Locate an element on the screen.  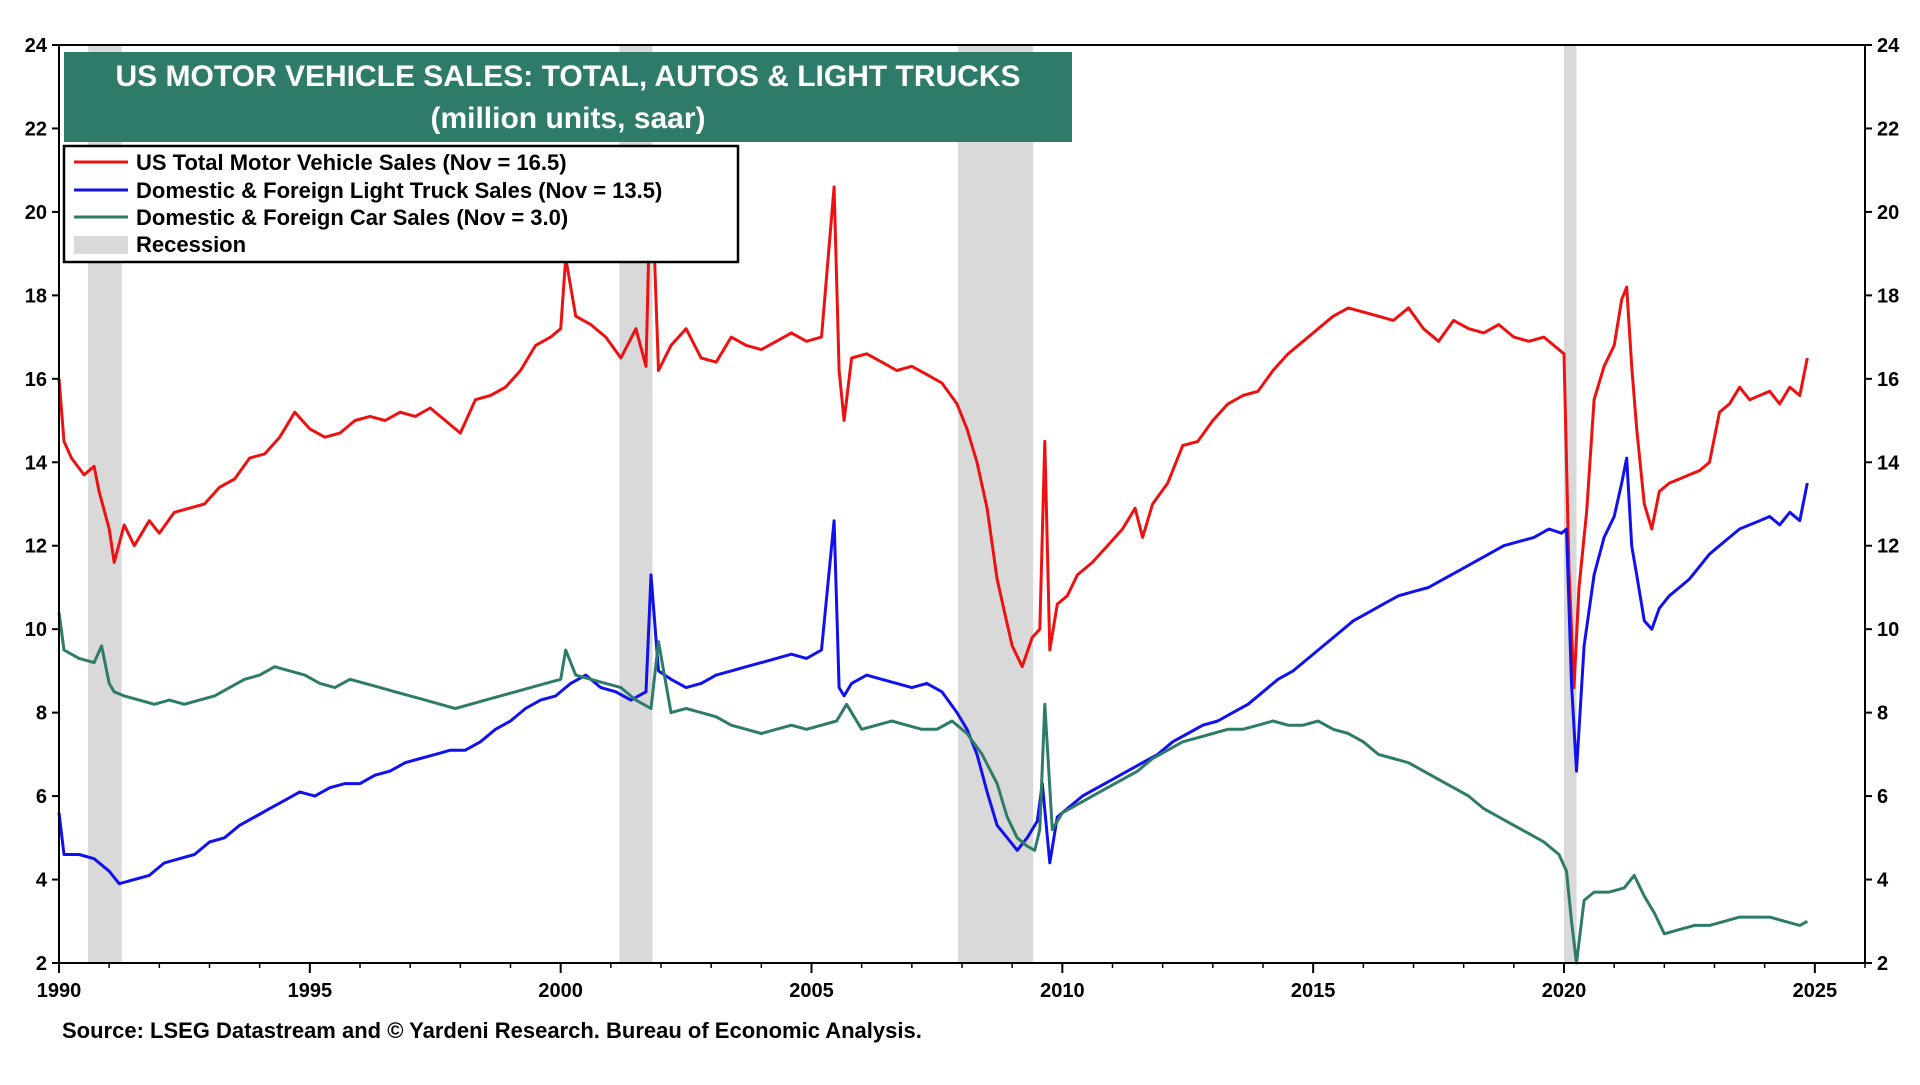
y-tick-label-left: 20 is located at coordinates (36, 213).